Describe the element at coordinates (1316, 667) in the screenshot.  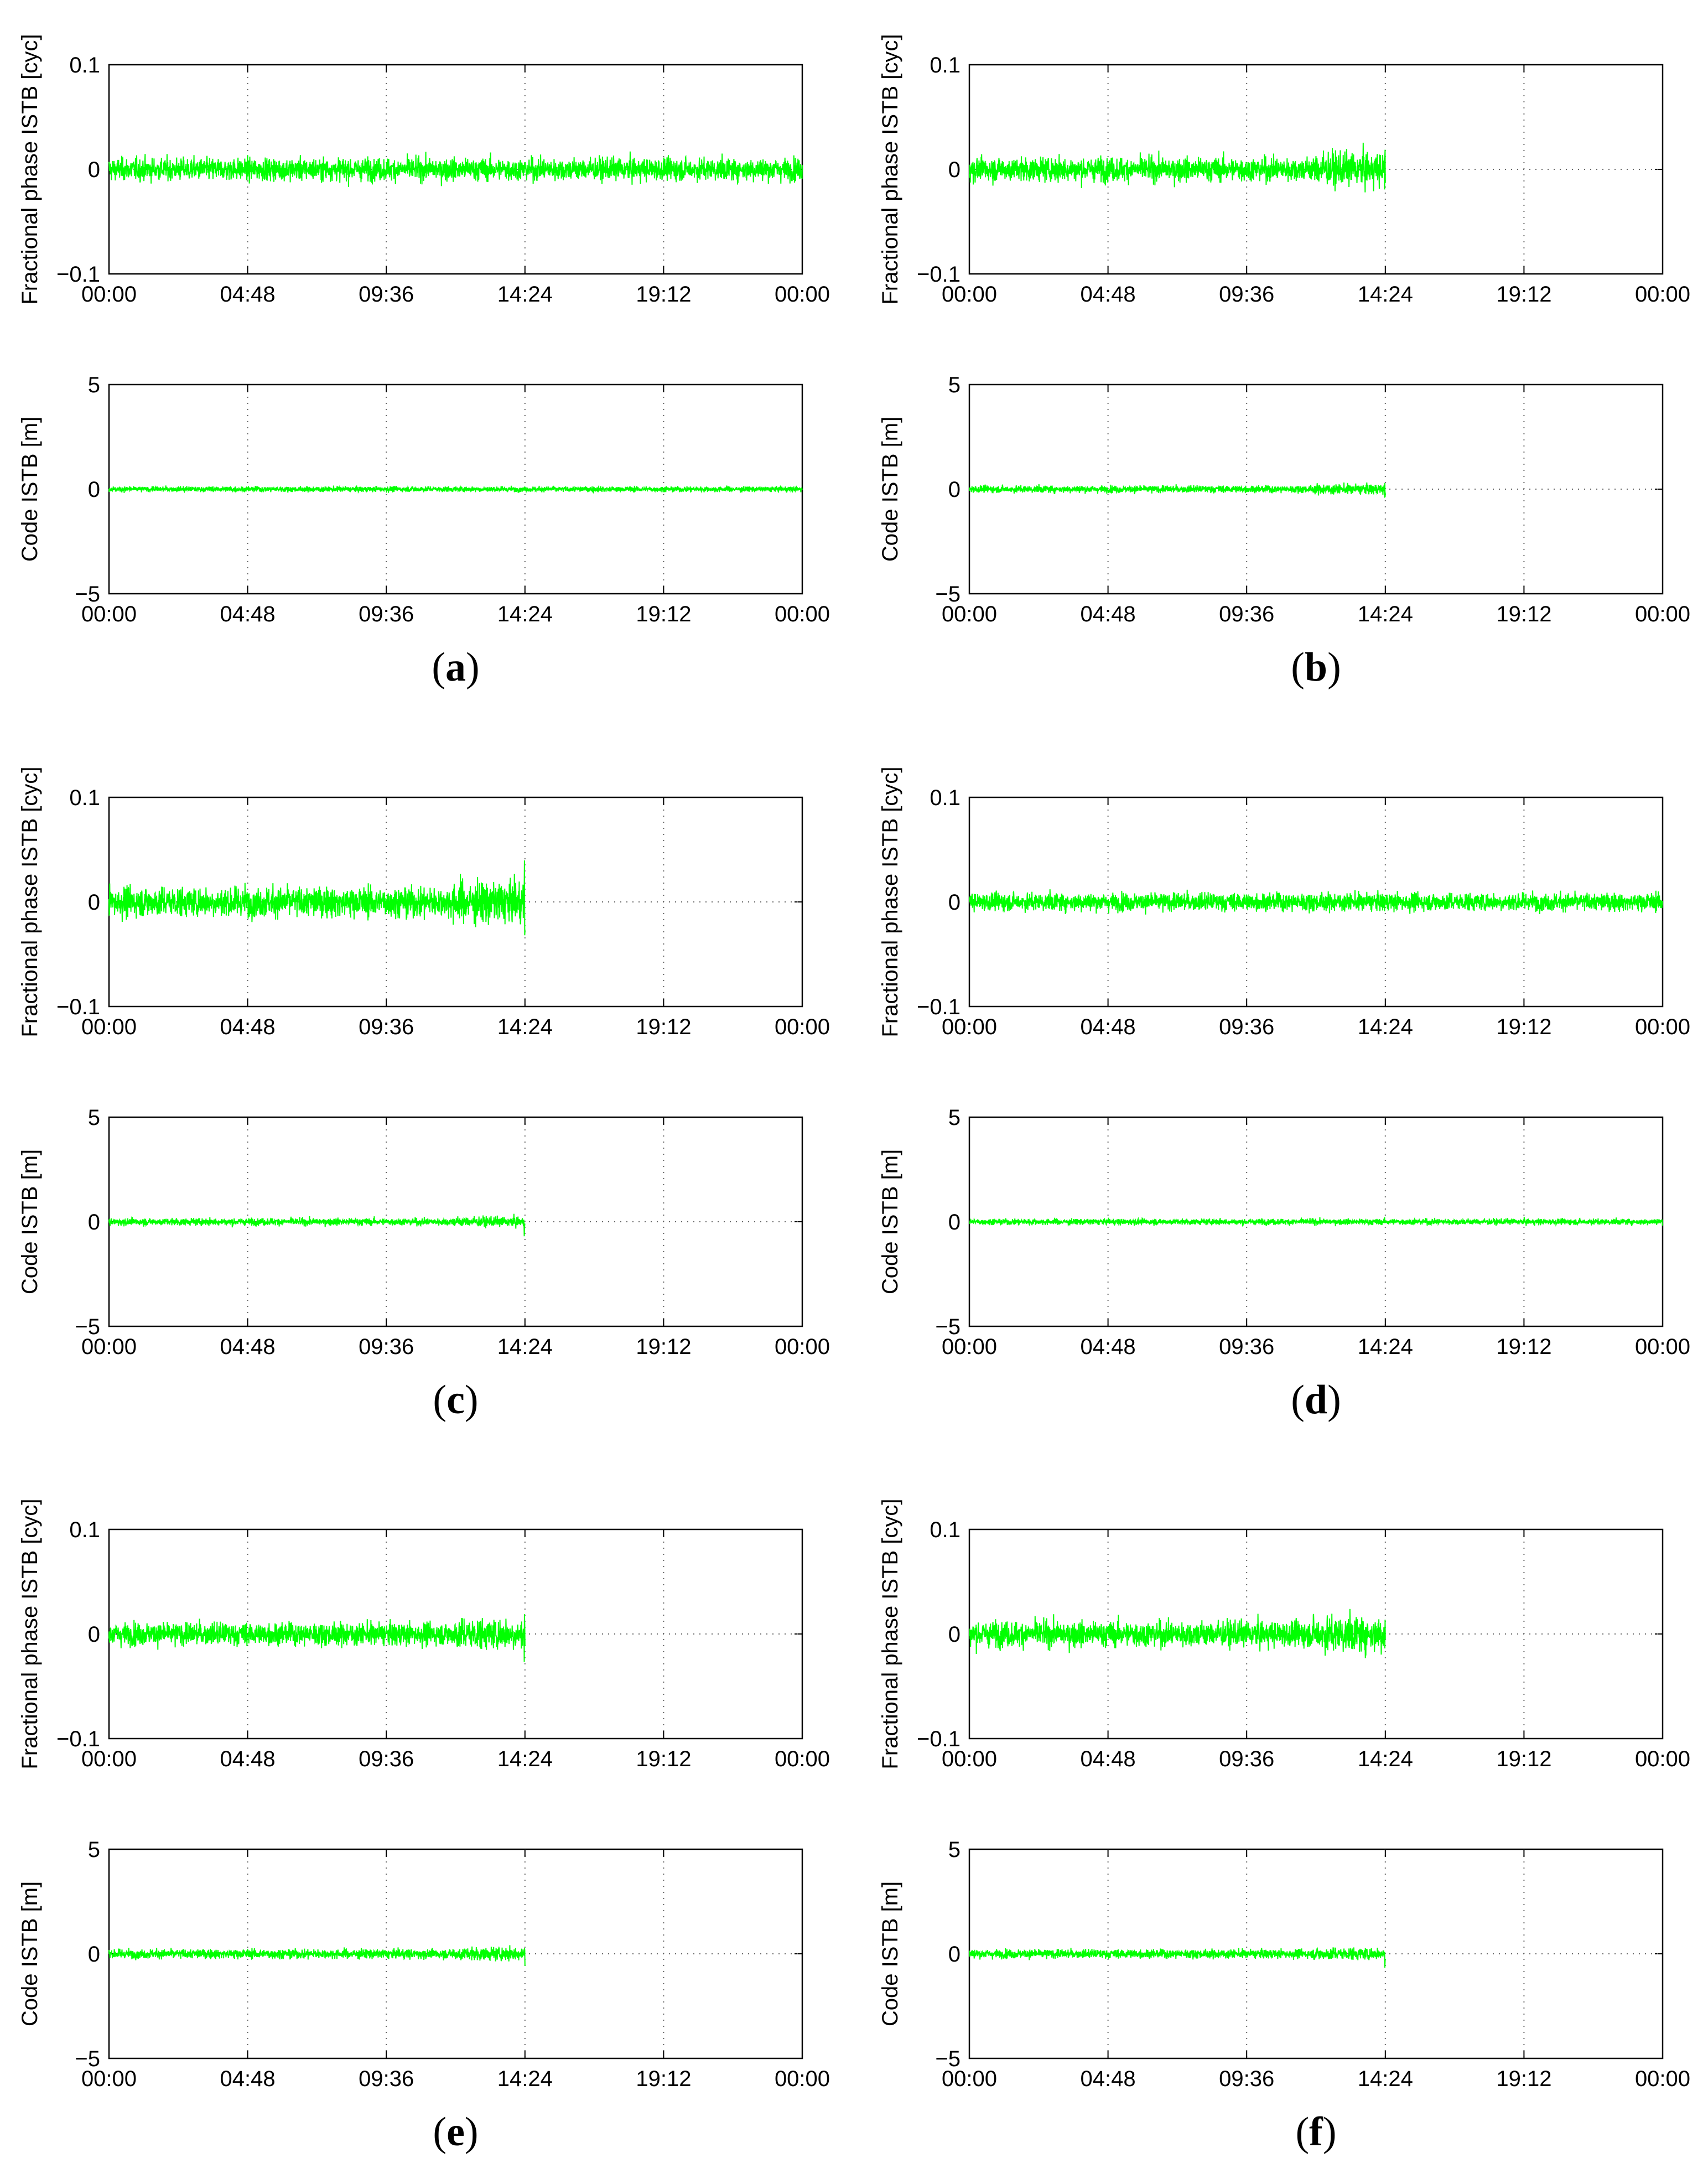
I see `panel-label: (b)` at that location.